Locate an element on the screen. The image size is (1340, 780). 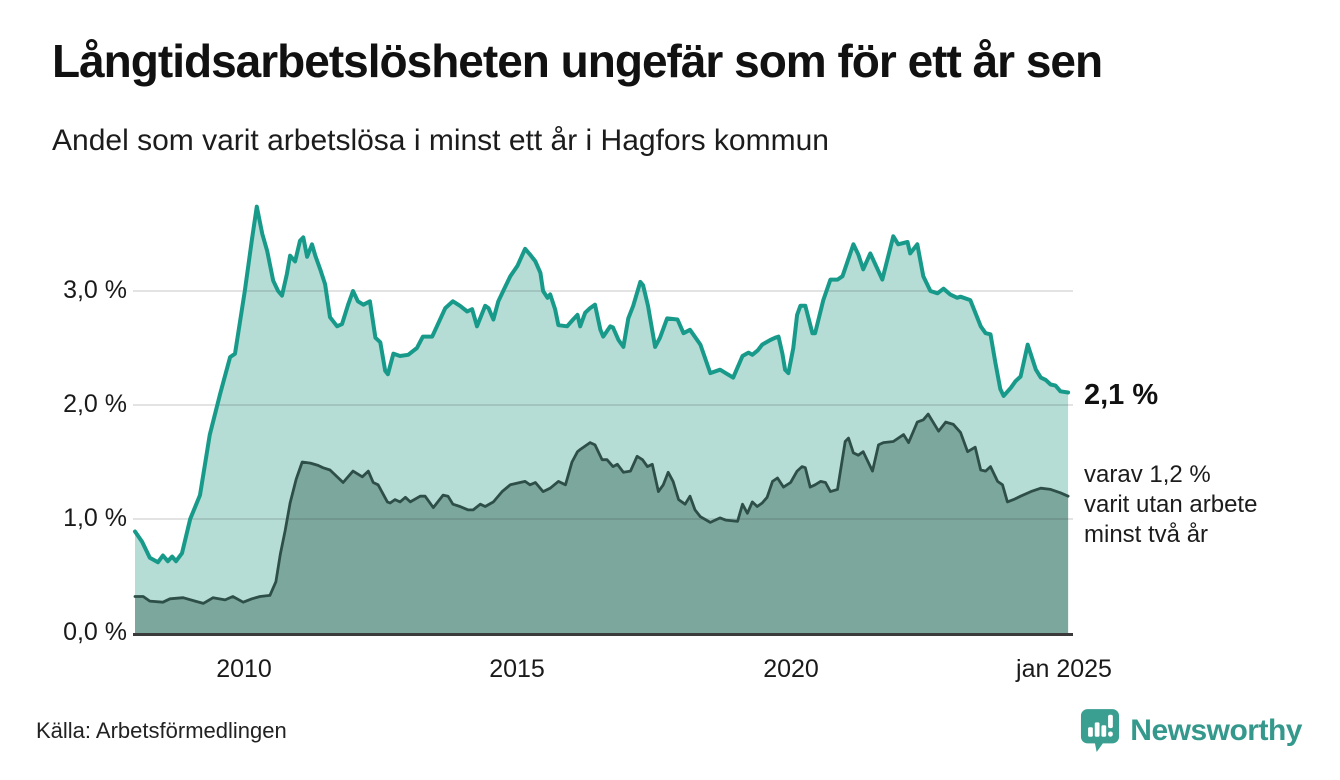
newsworthy-logo: Newsworthy is located at coordinates (1191, 731).